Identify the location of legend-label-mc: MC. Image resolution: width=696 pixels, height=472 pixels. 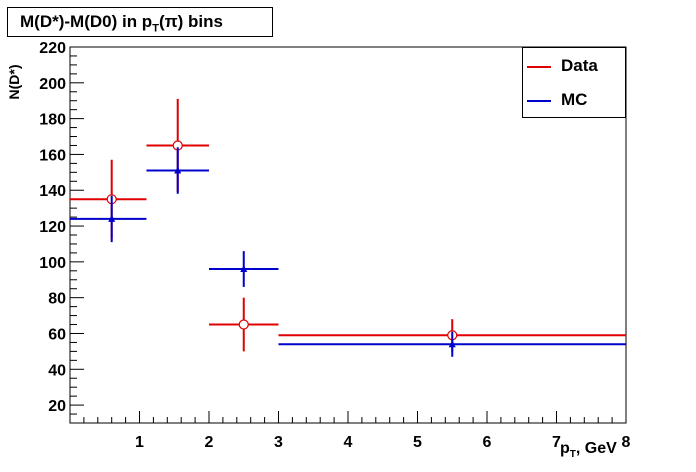
(574, 99).